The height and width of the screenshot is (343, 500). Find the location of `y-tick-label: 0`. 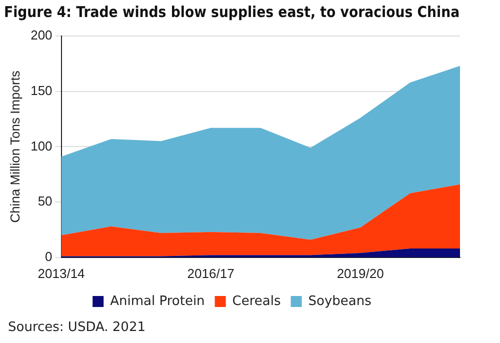

y-tick-label: 0 is located at coordinates (48, 256).